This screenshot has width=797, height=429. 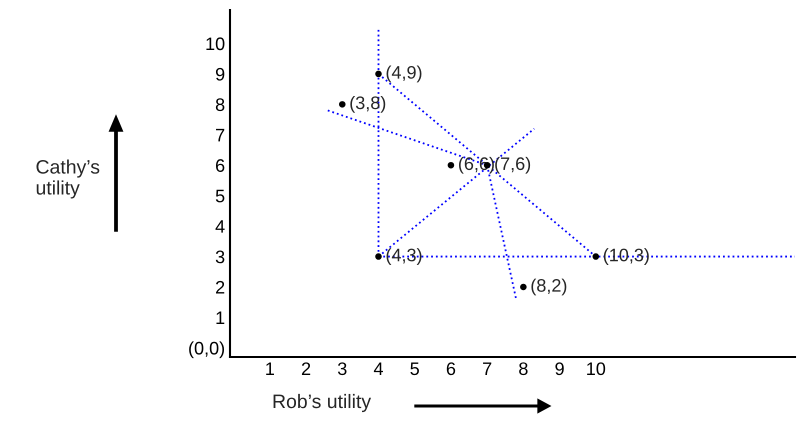 I want to click on annotation: (8,2), so click(x=548, y=287).